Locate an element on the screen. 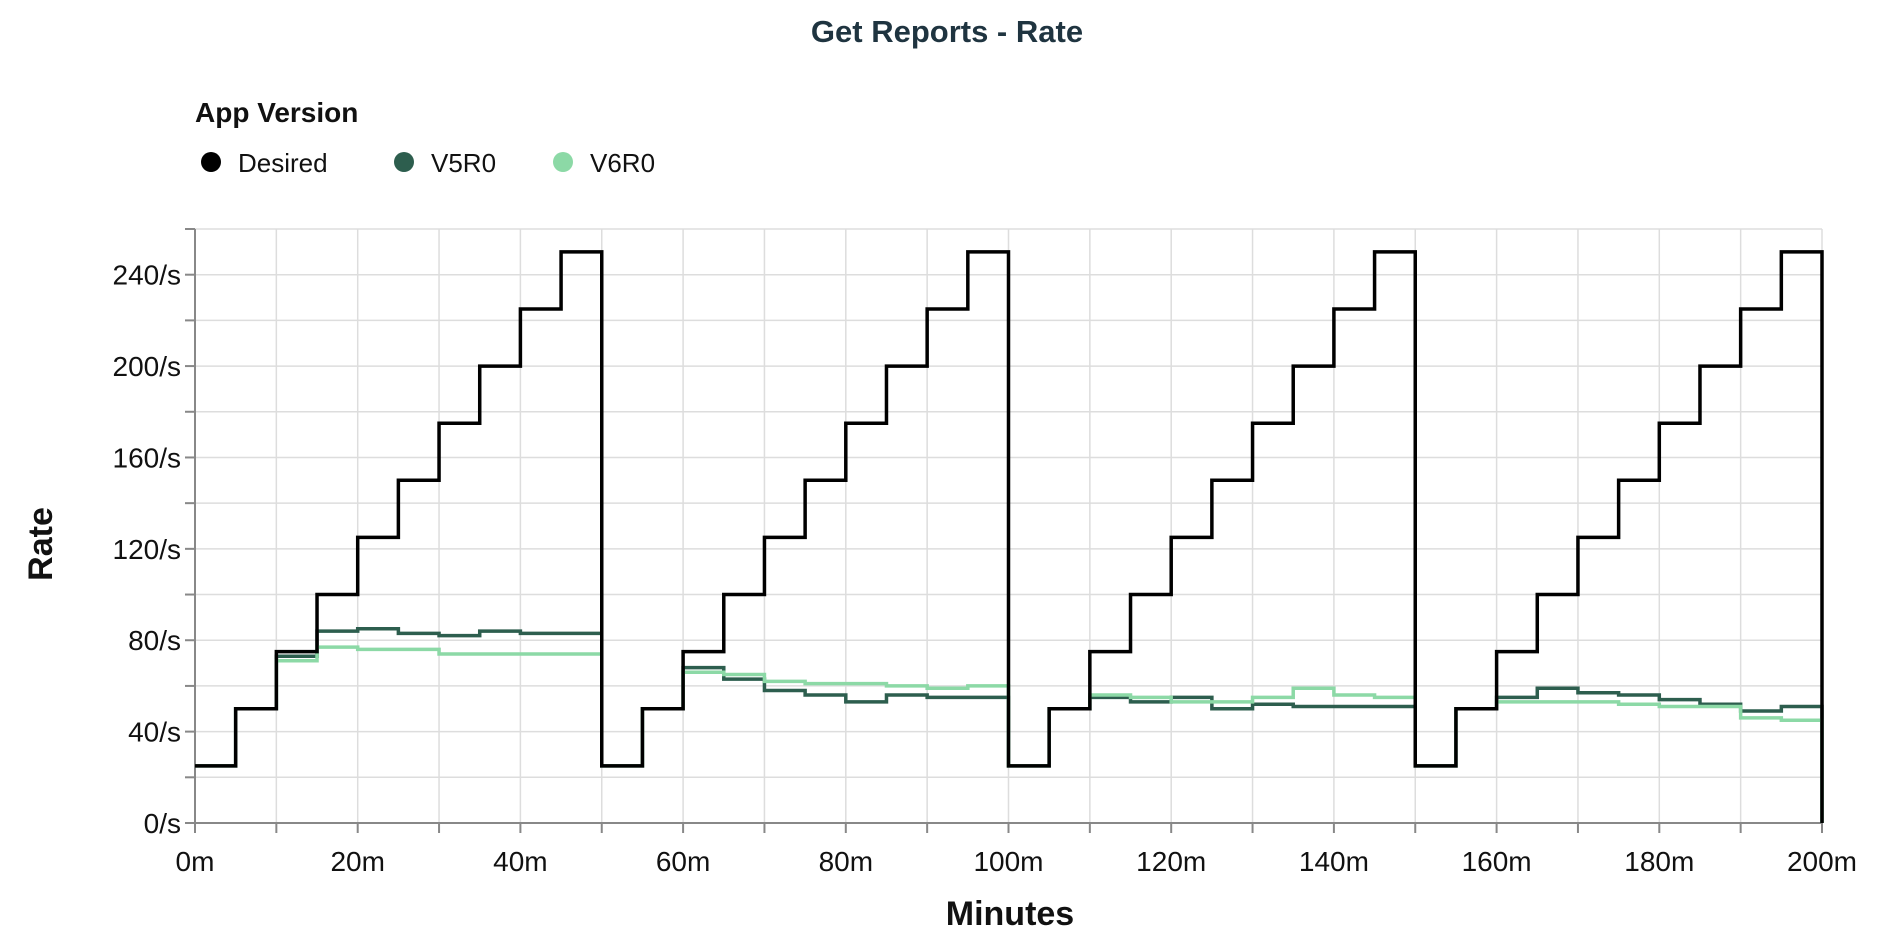 The image size is (1894, 938). legend-label-desired: Desired is located at coordinates (283, 163).